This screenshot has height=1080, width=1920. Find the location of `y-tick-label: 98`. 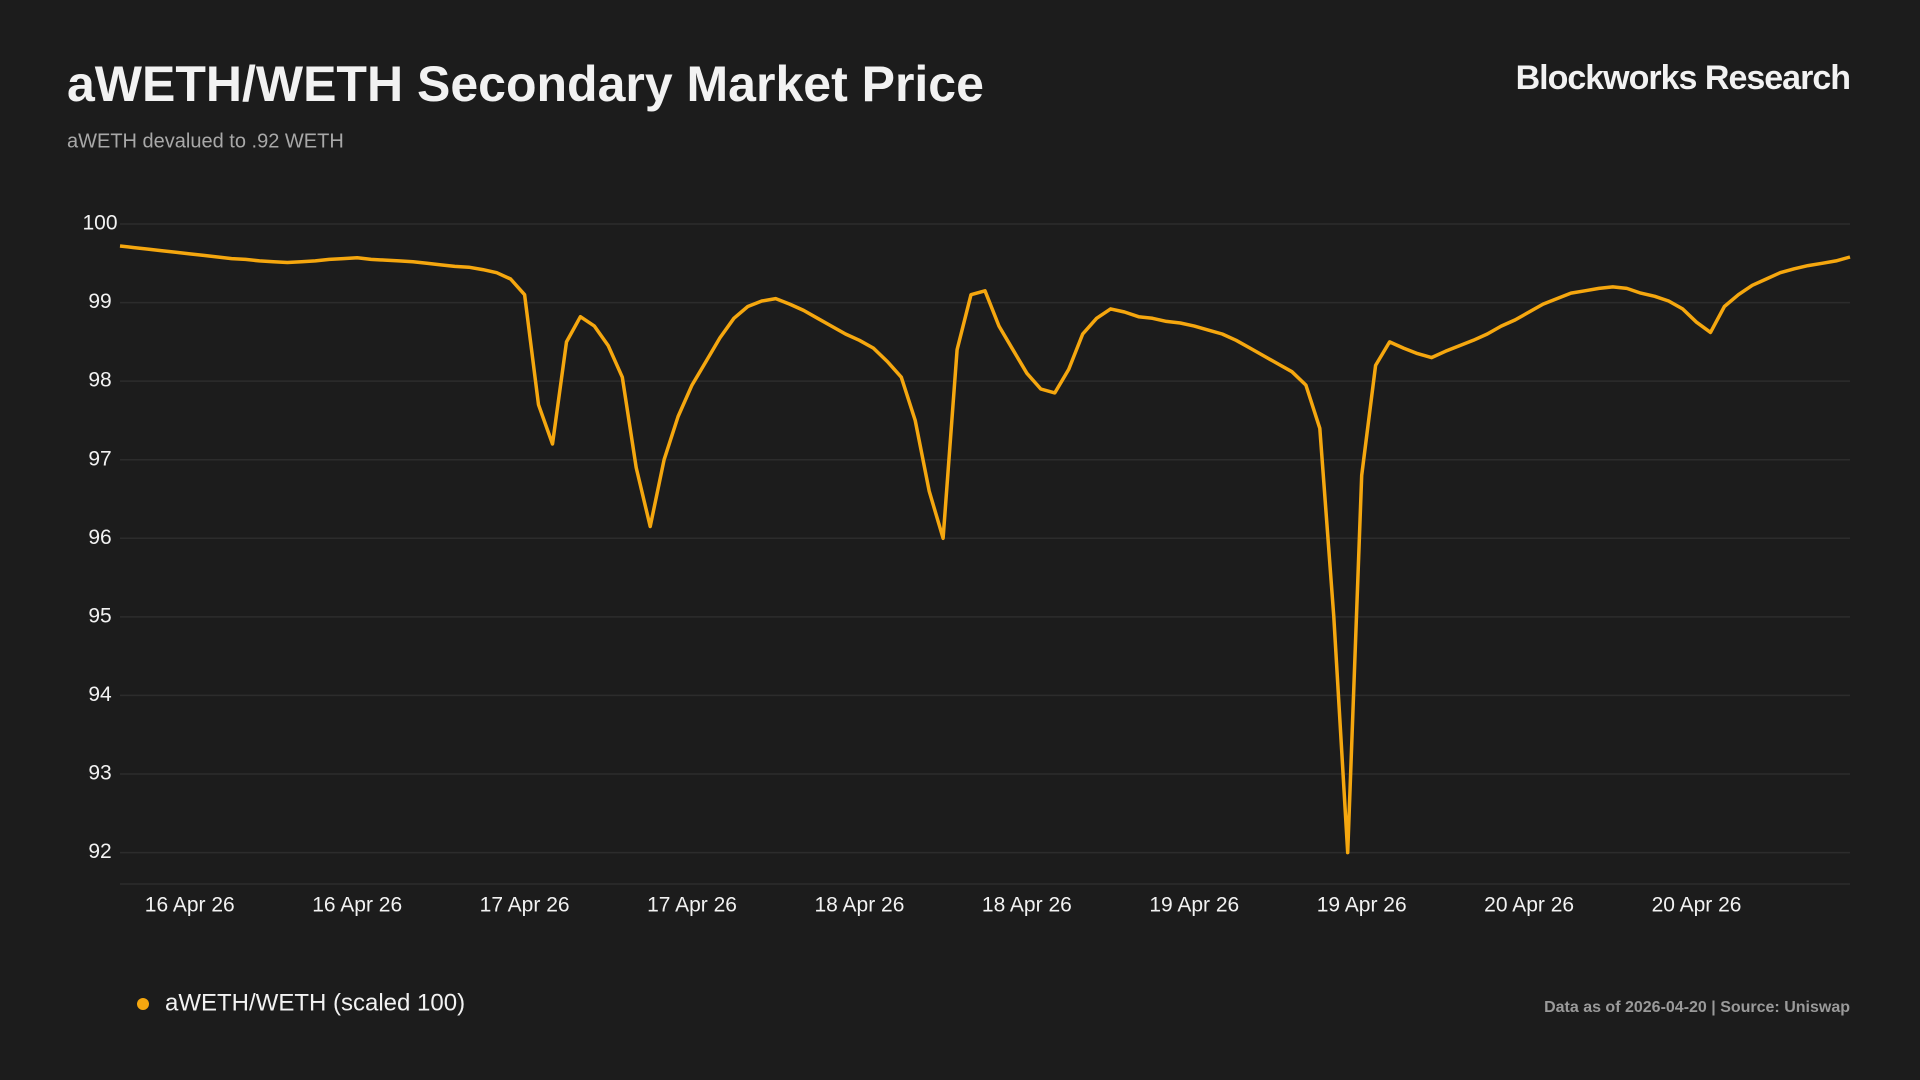

y-tick-label: 98 is located at coordinates (99, 380).